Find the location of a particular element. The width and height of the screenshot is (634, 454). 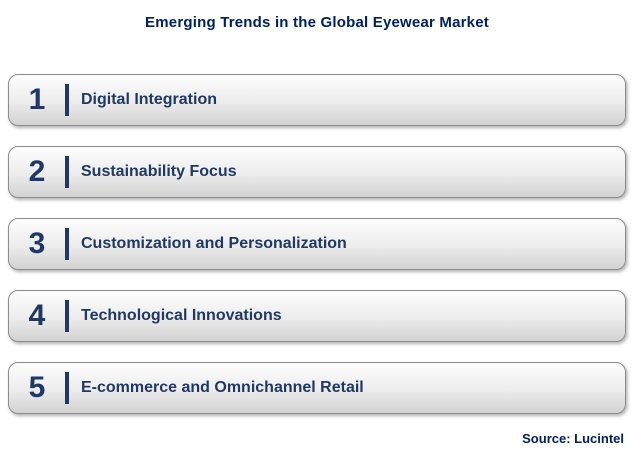

trend-row-3: 3 Customization and Personalization is located at coordinates (317, 244).